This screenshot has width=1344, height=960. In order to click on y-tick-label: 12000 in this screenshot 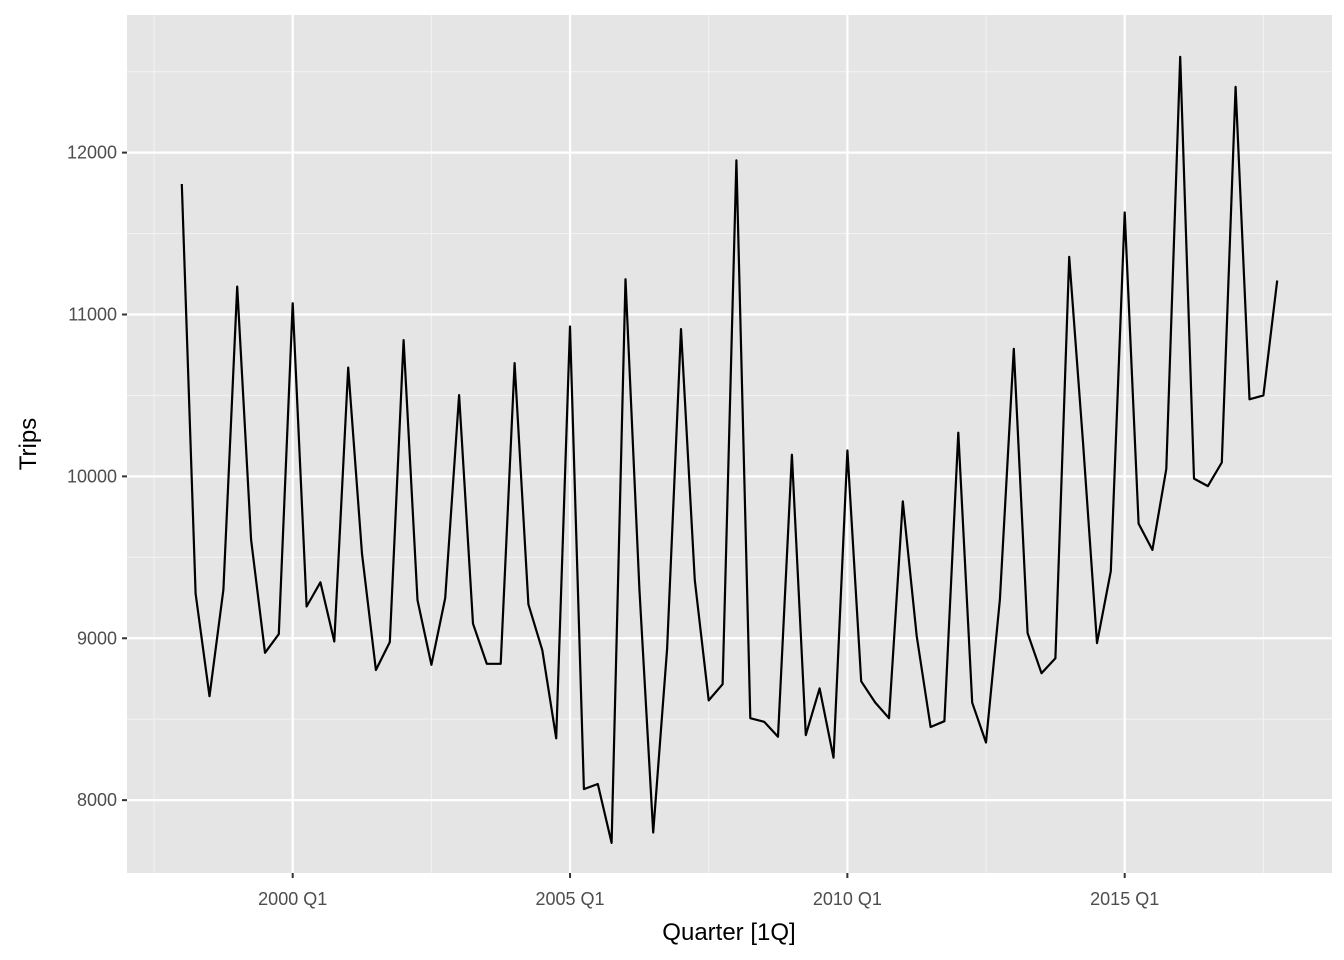, I will do `click(92, 153)`.